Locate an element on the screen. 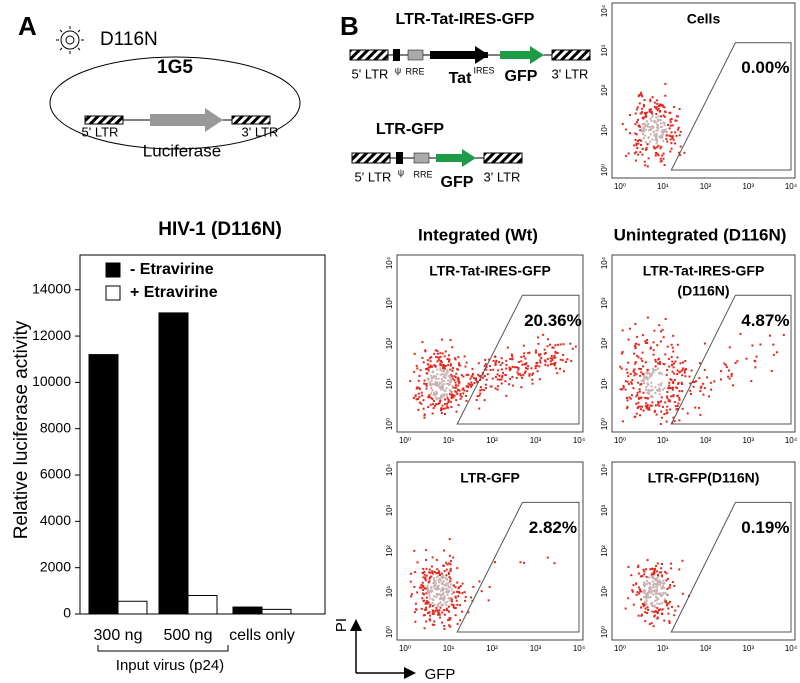 This screenshot has height=683, width=800. part-label: IRES is located at coordinates (483, 70).